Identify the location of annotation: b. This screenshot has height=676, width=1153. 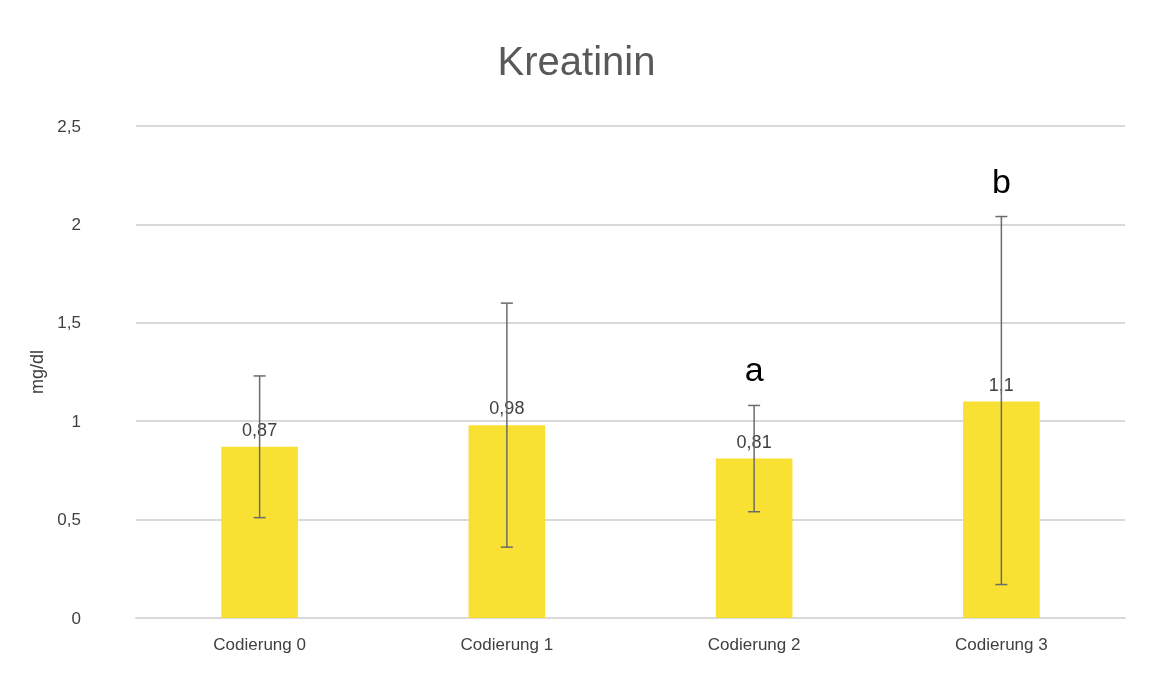
(1001, 180).